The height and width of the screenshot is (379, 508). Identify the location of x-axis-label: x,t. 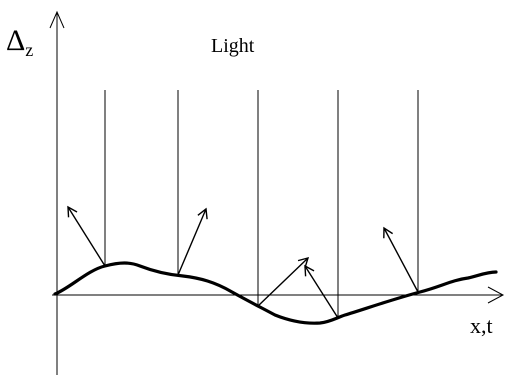
(481, 325).